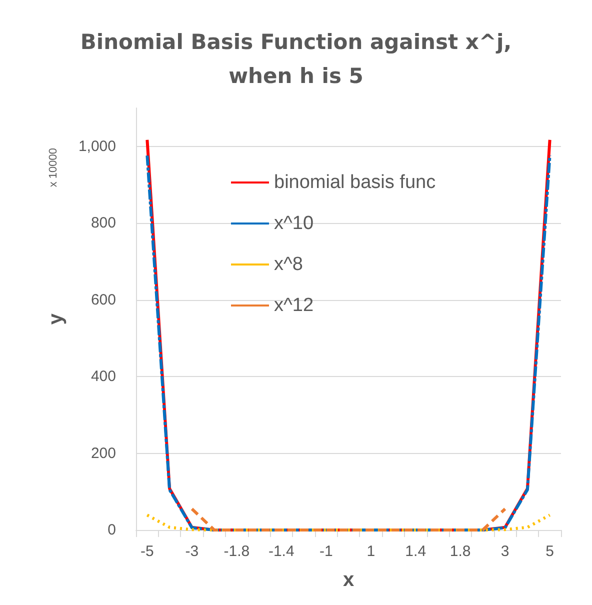  I want to click on y-tick-label: 400, so click(103, 377).